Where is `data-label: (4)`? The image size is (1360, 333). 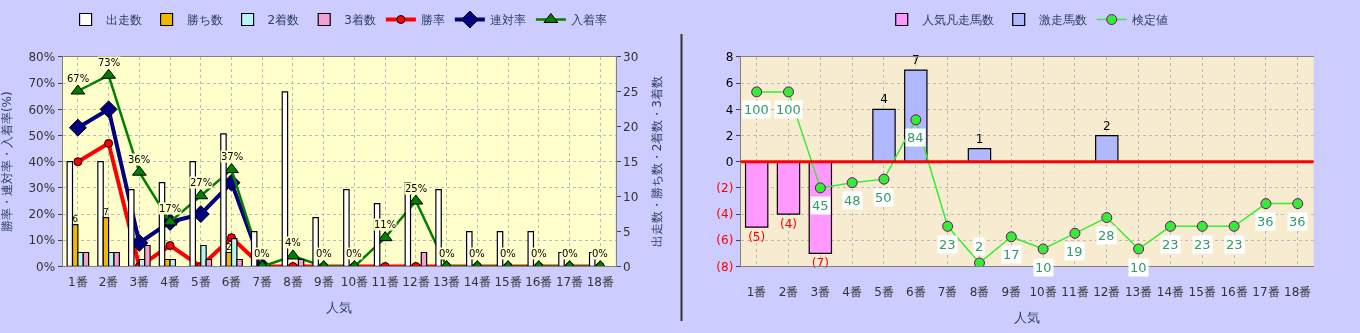
data-label: (4) is located at coordinates (789, 224).